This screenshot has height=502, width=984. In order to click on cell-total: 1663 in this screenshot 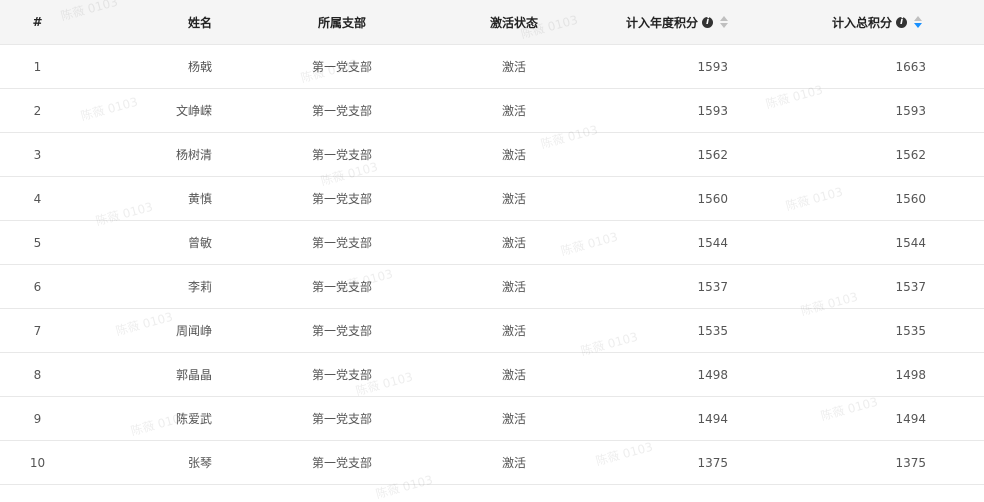, I will do `click(856, 66)`.